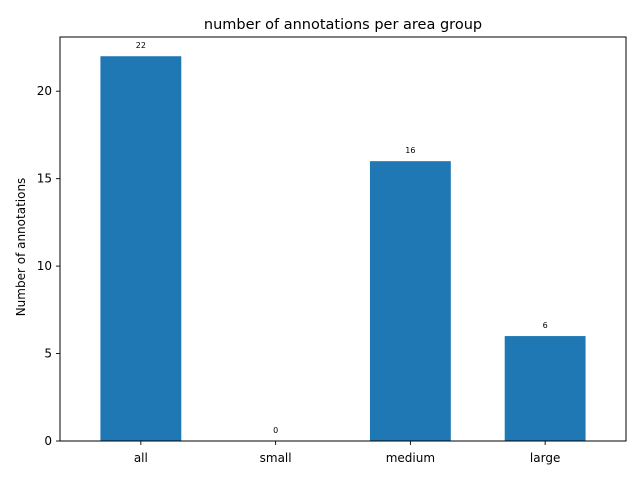 Image resolution: width=640 pixels, height=480 pixels. What do you see at coordinates (410, 458) in the screenshot?
I see `x-tick-label-medium: medium` at bounding box center [410, 458].